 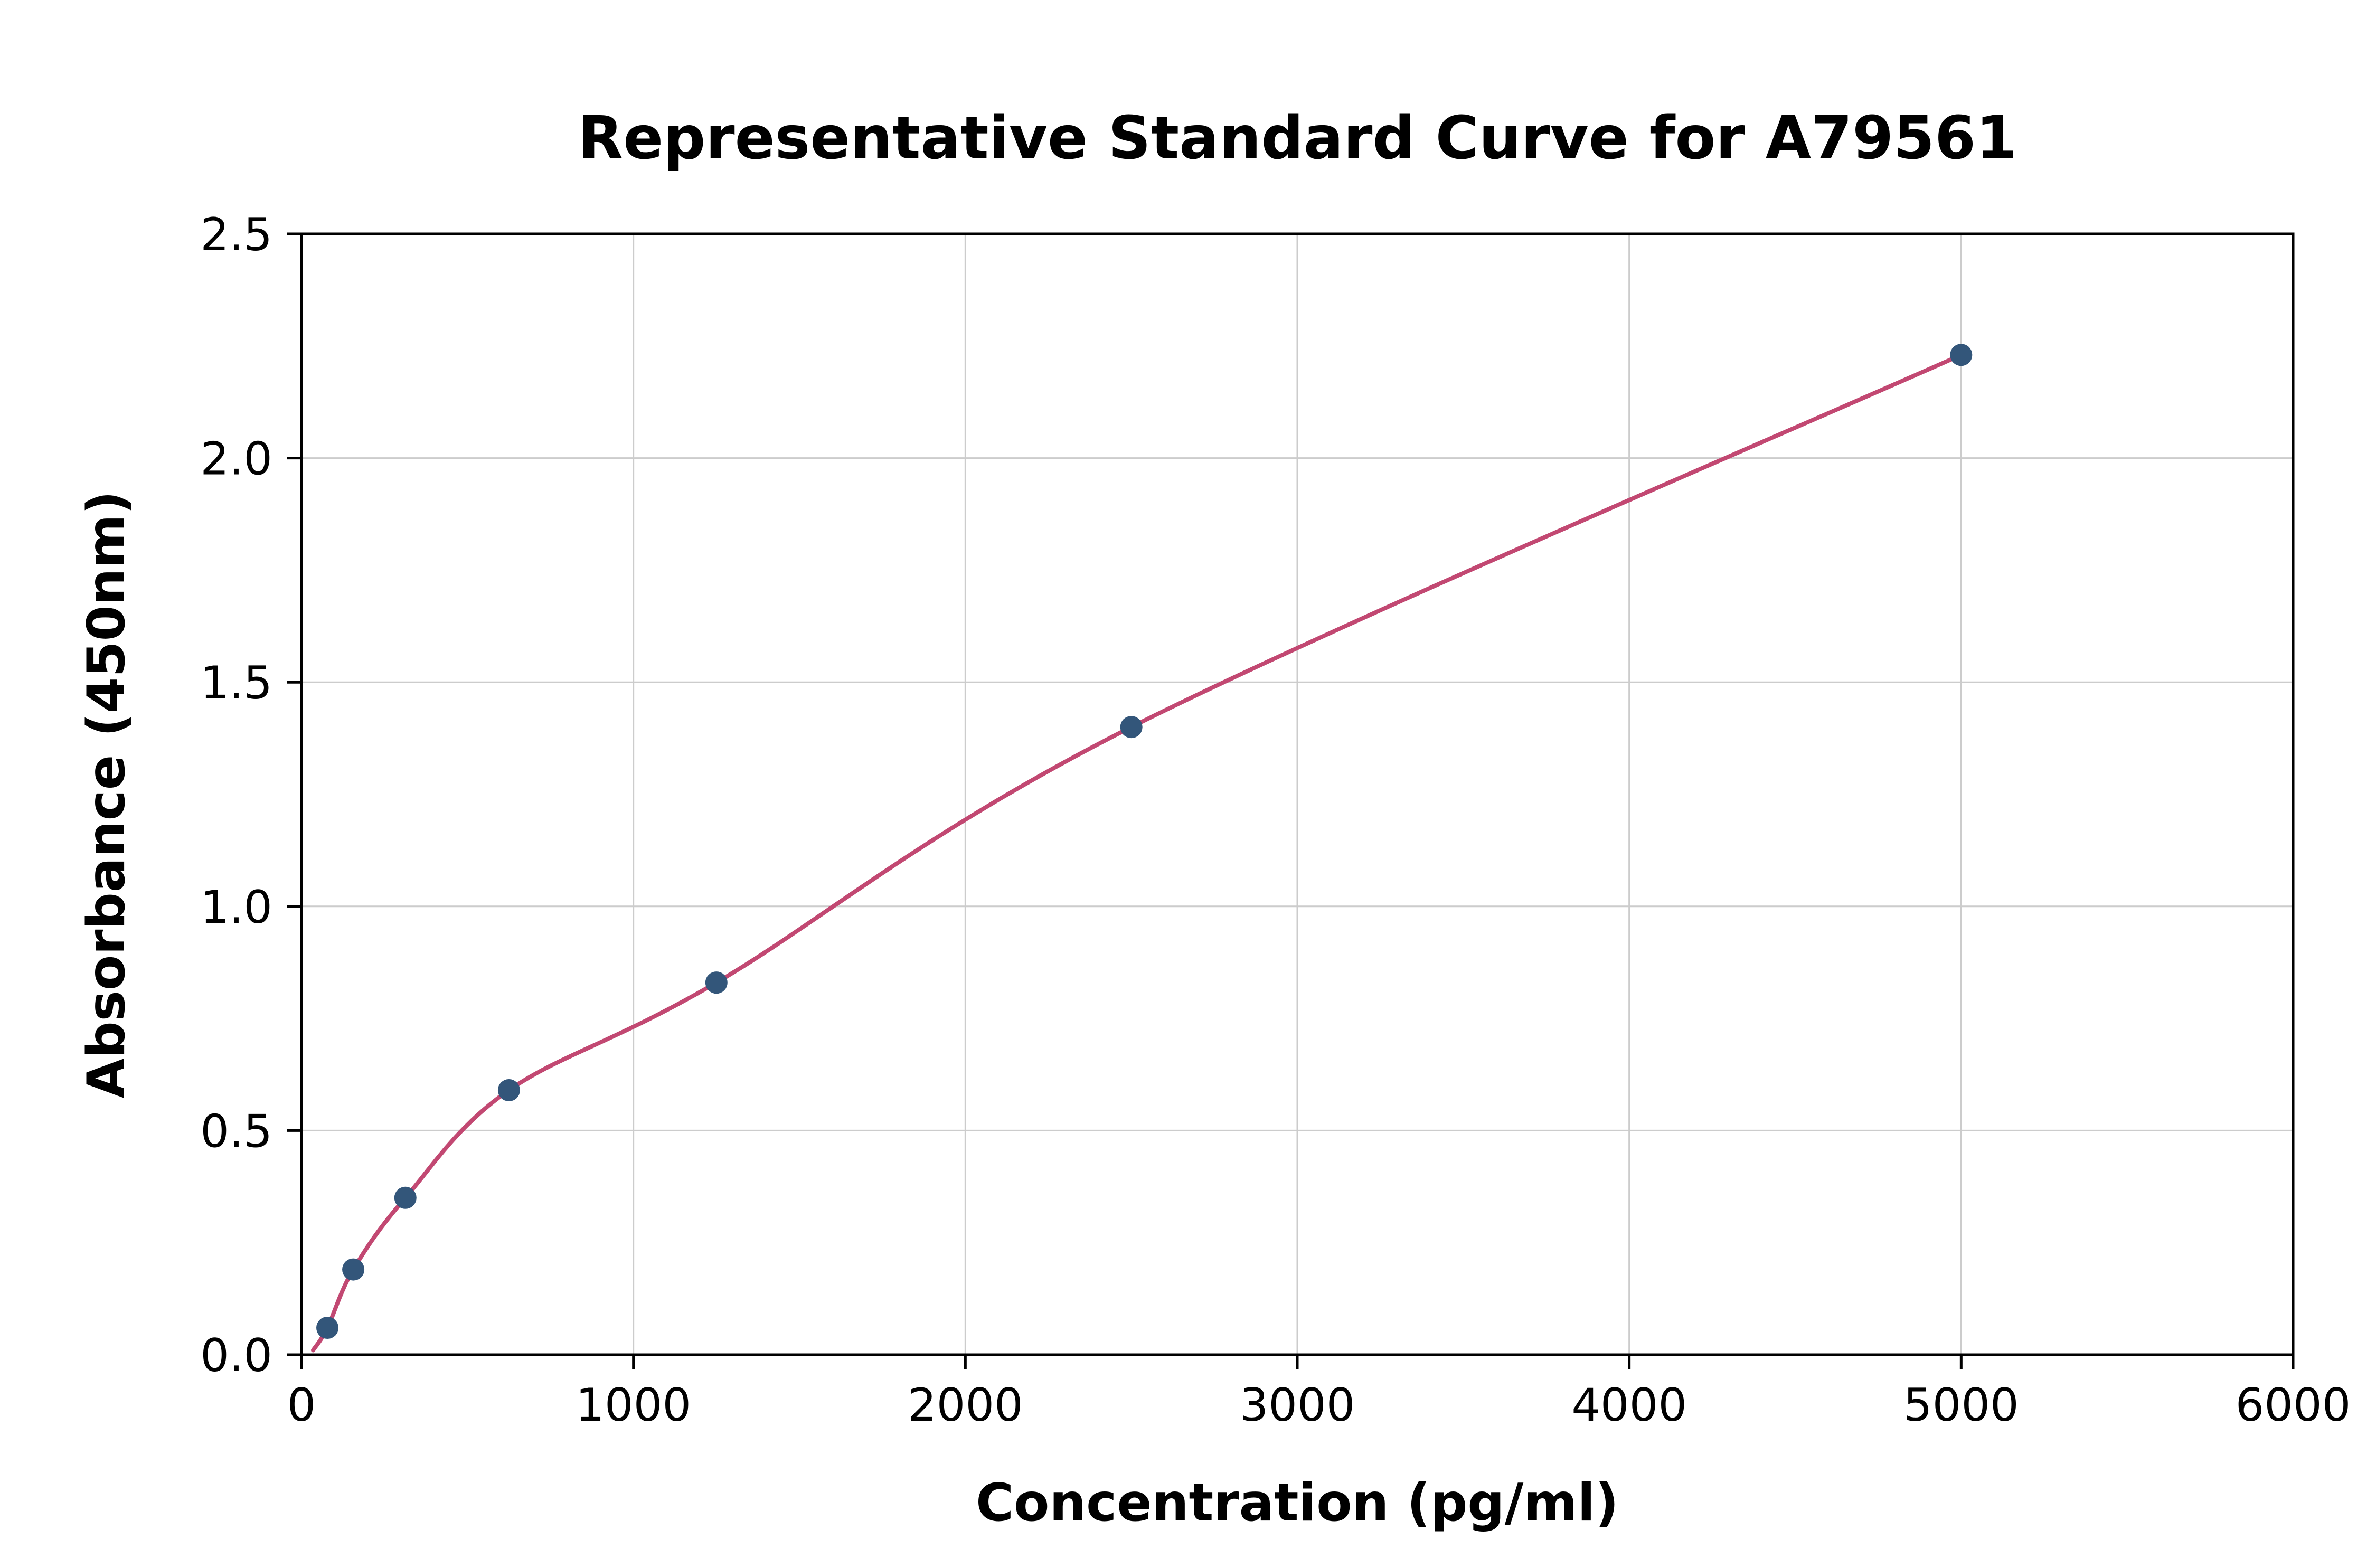 What do you see at coordinates (1298, 1503) in the screenshot?
I see `x-axis-label: Concentration (pg/ml)` at bounding box center [1298, 1503].